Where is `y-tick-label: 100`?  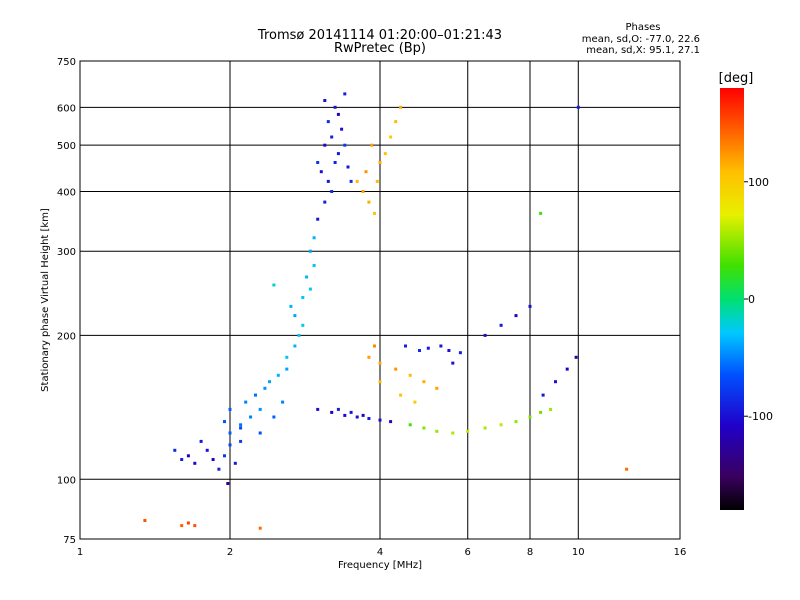
y-tick-label: 100 is located at coordinates (66, 480).